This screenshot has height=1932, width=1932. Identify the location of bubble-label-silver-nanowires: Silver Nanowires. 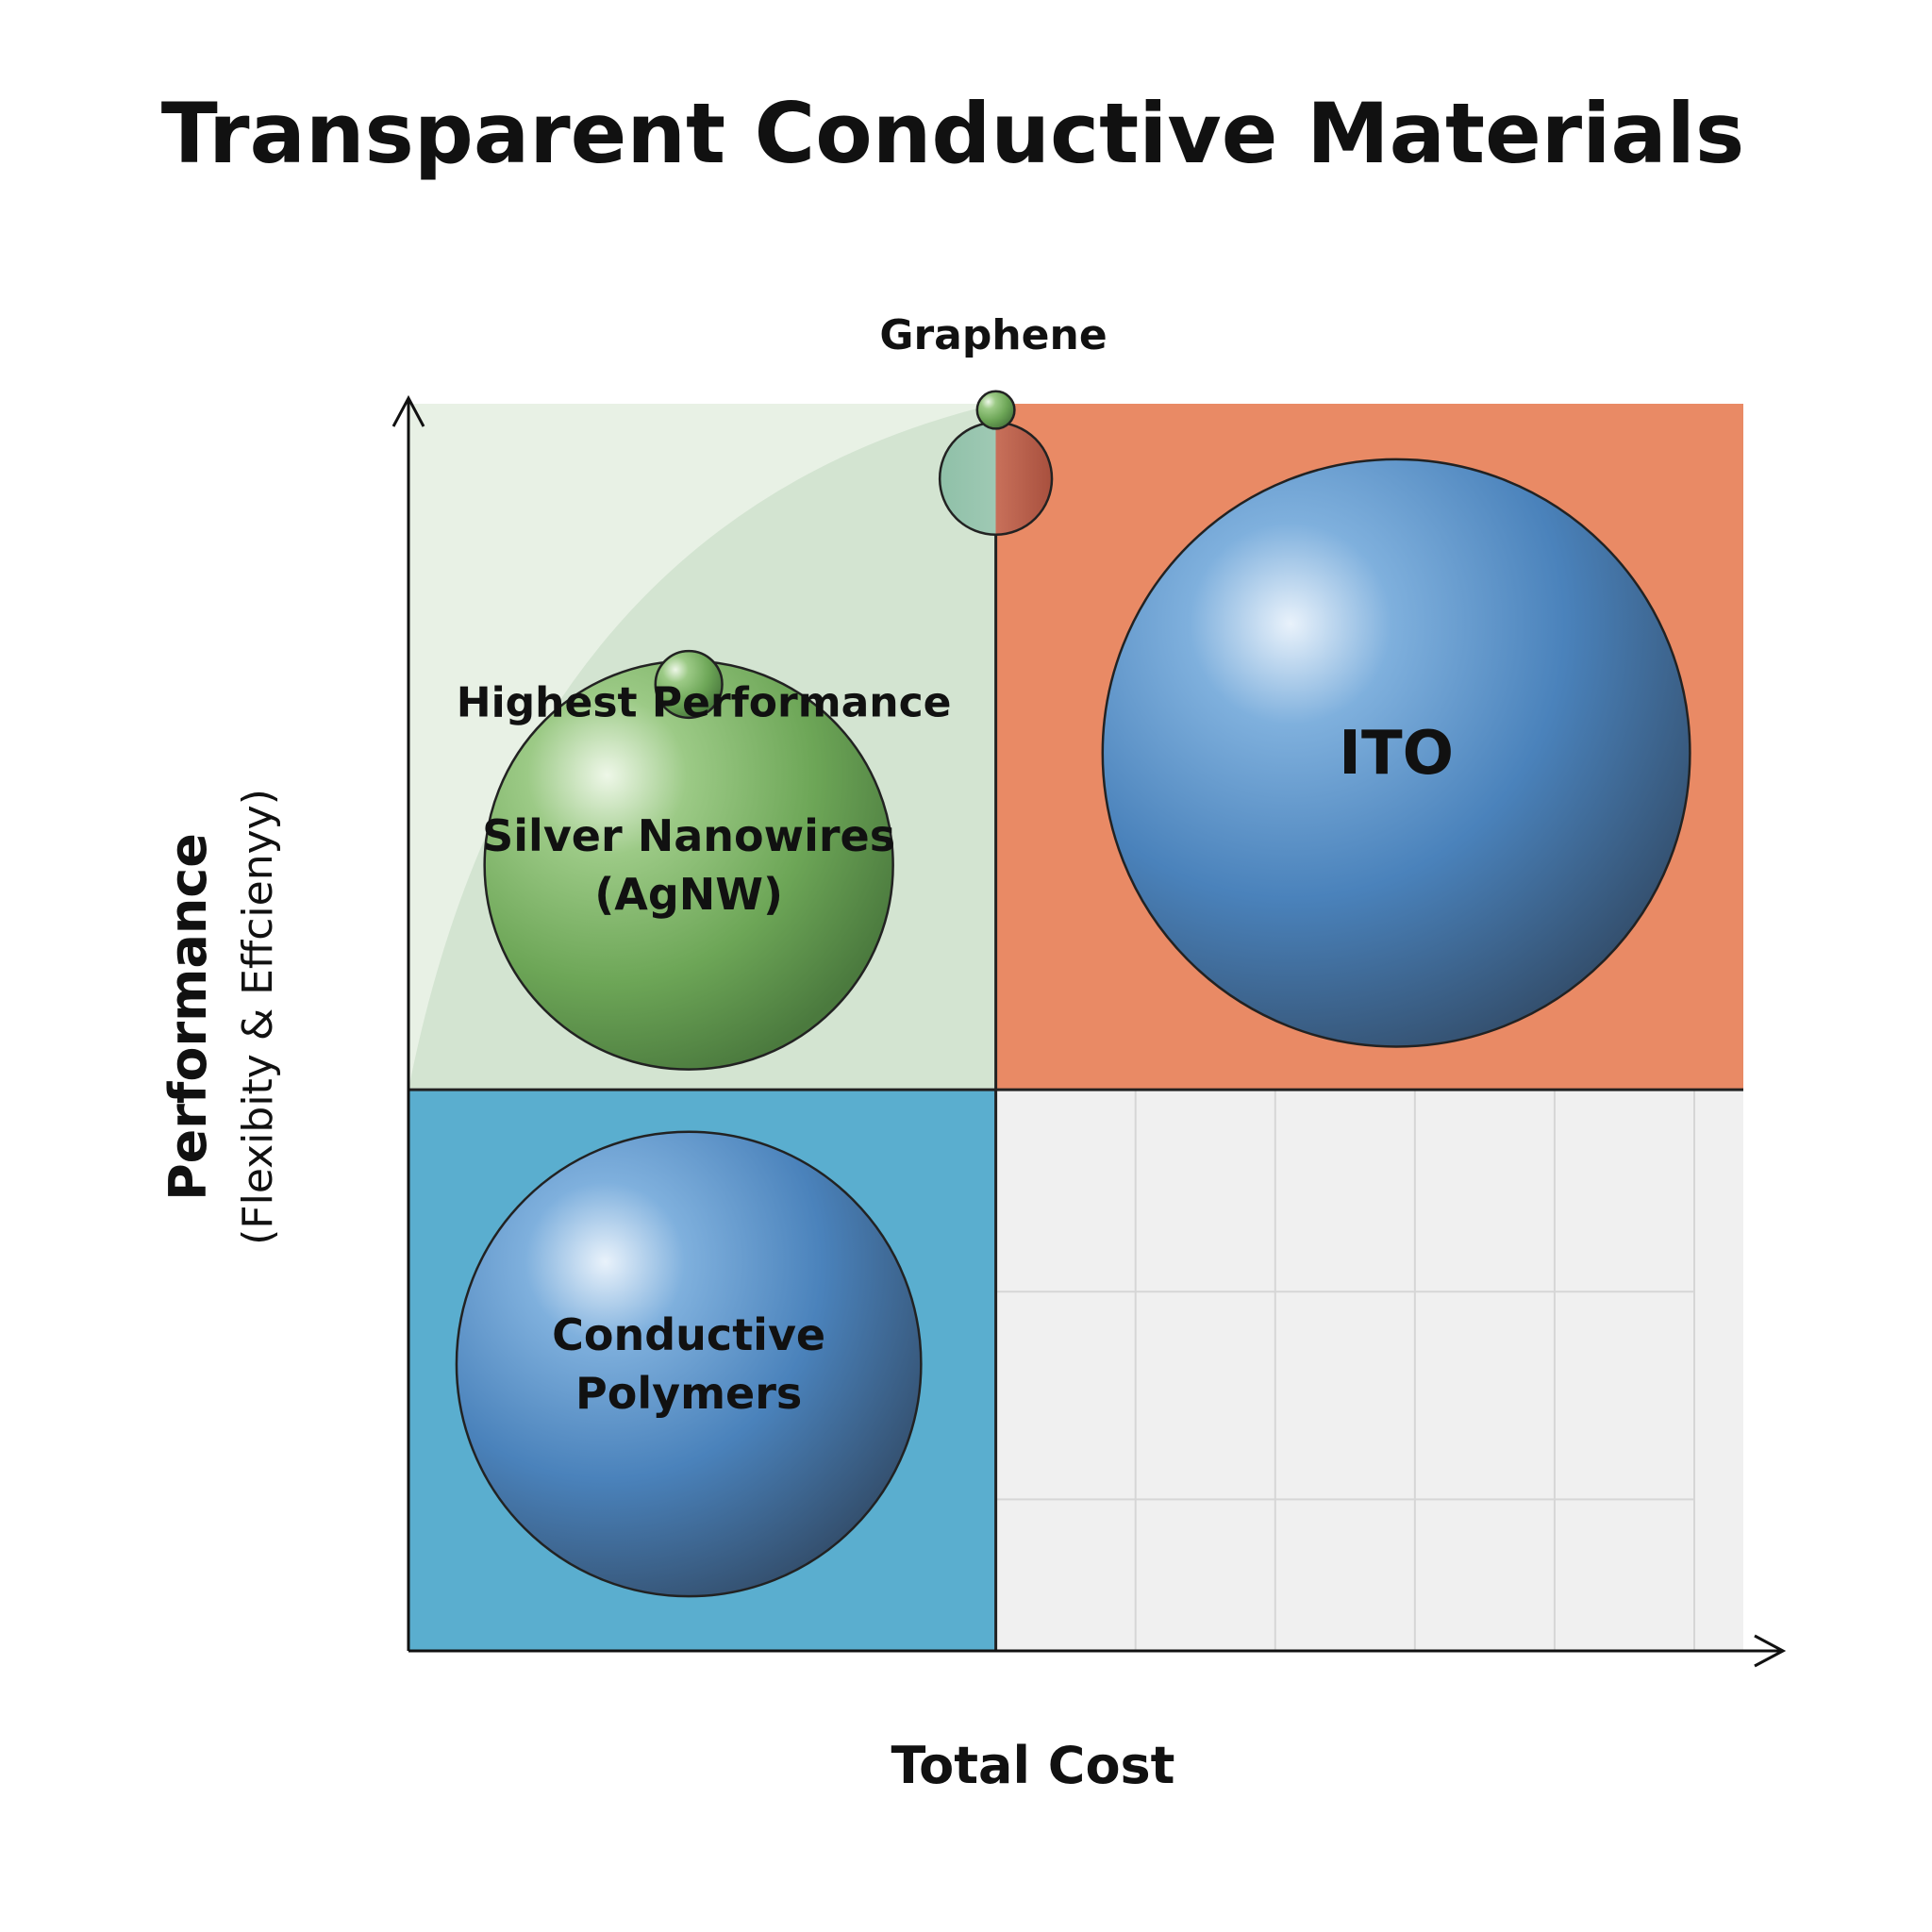
(688, 835).